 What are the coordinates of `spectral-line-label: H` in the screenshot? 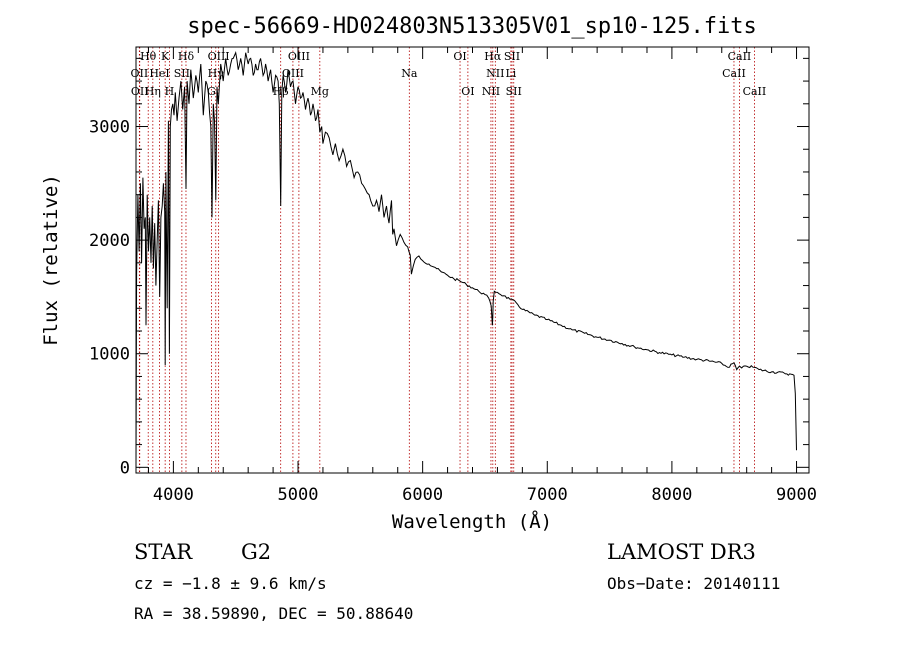 It's located at (170, 91).